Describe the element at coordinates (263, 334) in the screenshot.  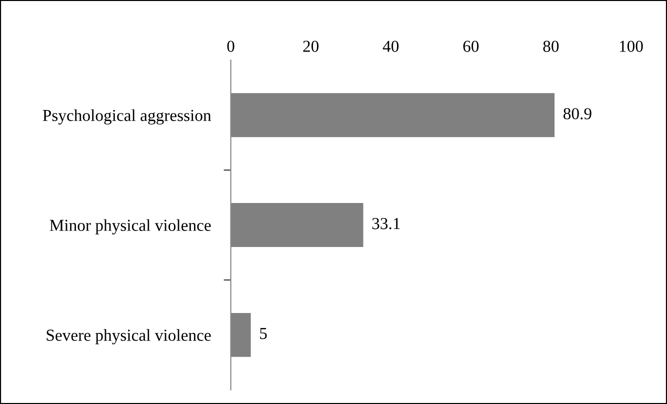
I see `data-label: 5` at that location.